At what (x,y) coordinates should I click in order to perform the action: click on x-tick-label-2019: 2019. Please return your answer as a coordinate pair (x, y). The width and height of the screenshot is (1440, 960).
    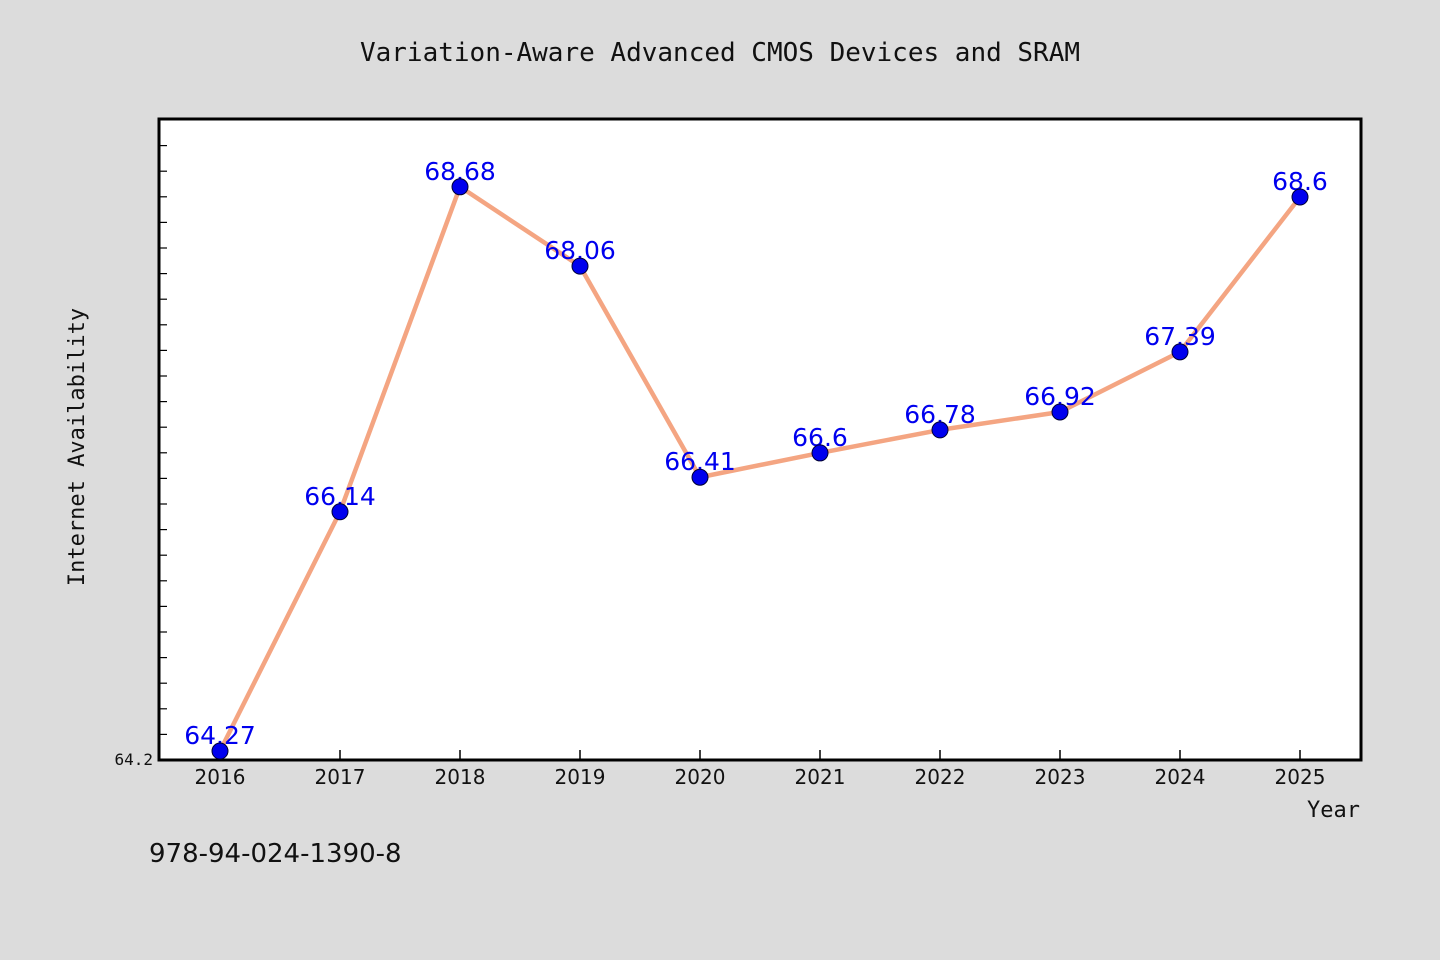
    Looking at the image, I should click on (580, 777).